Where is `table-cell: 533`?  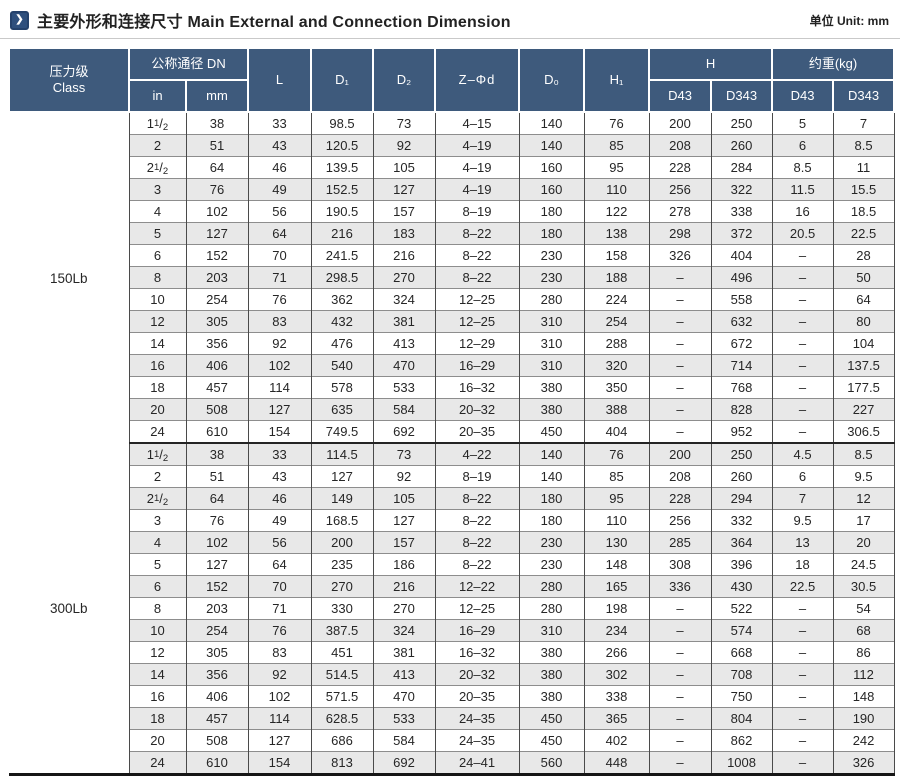 table-cell: 533 is located at coordinates (404, 718).